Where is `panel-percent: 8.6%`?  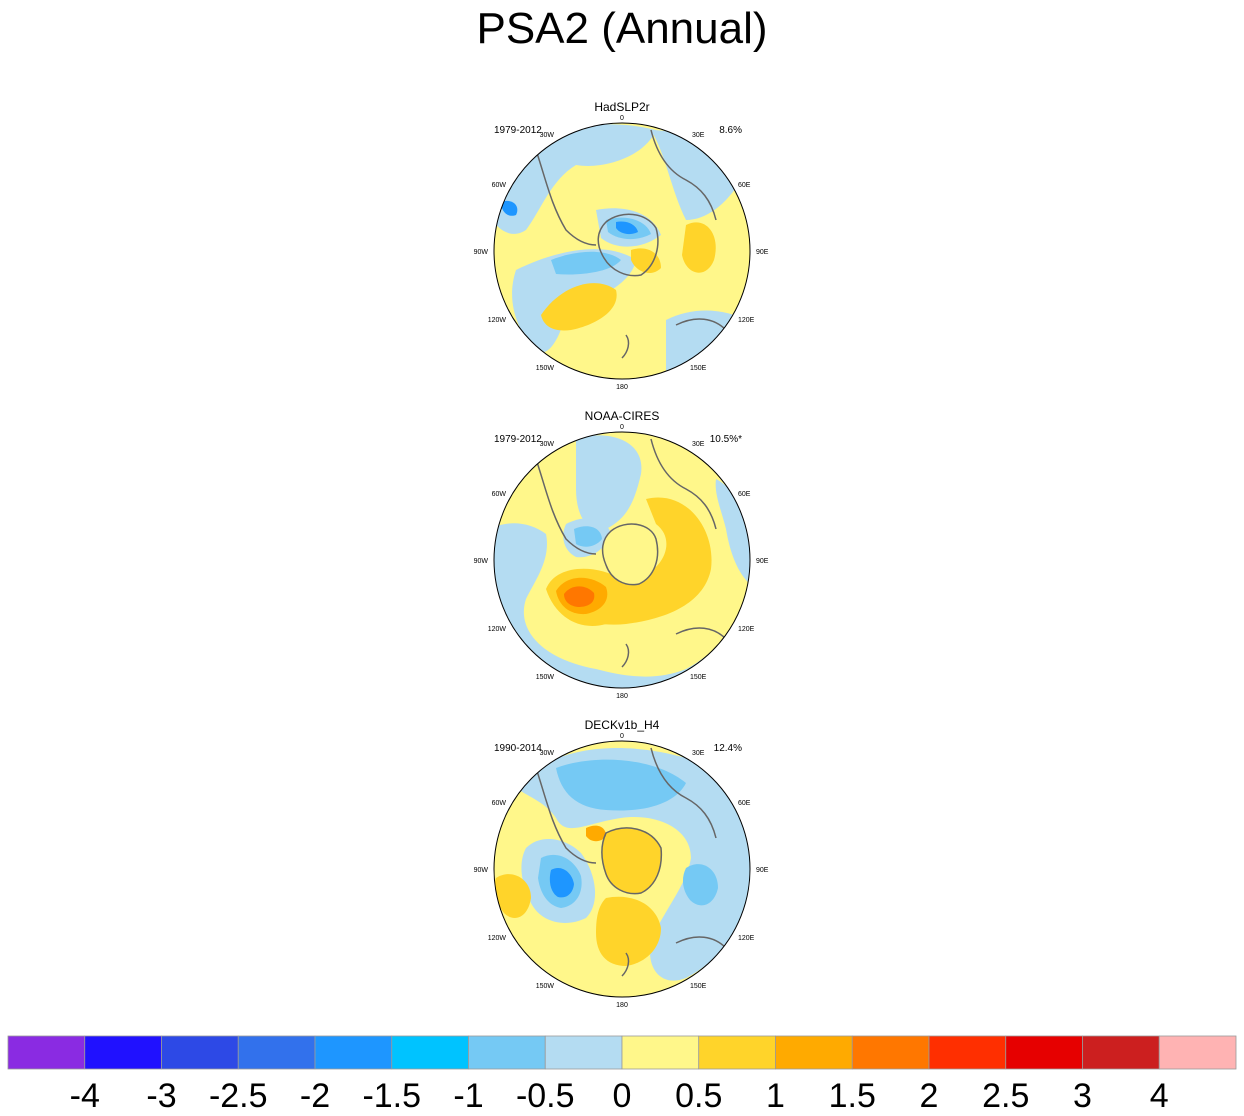 panel-percent: 8.6% is located at coordinates (730, 130).